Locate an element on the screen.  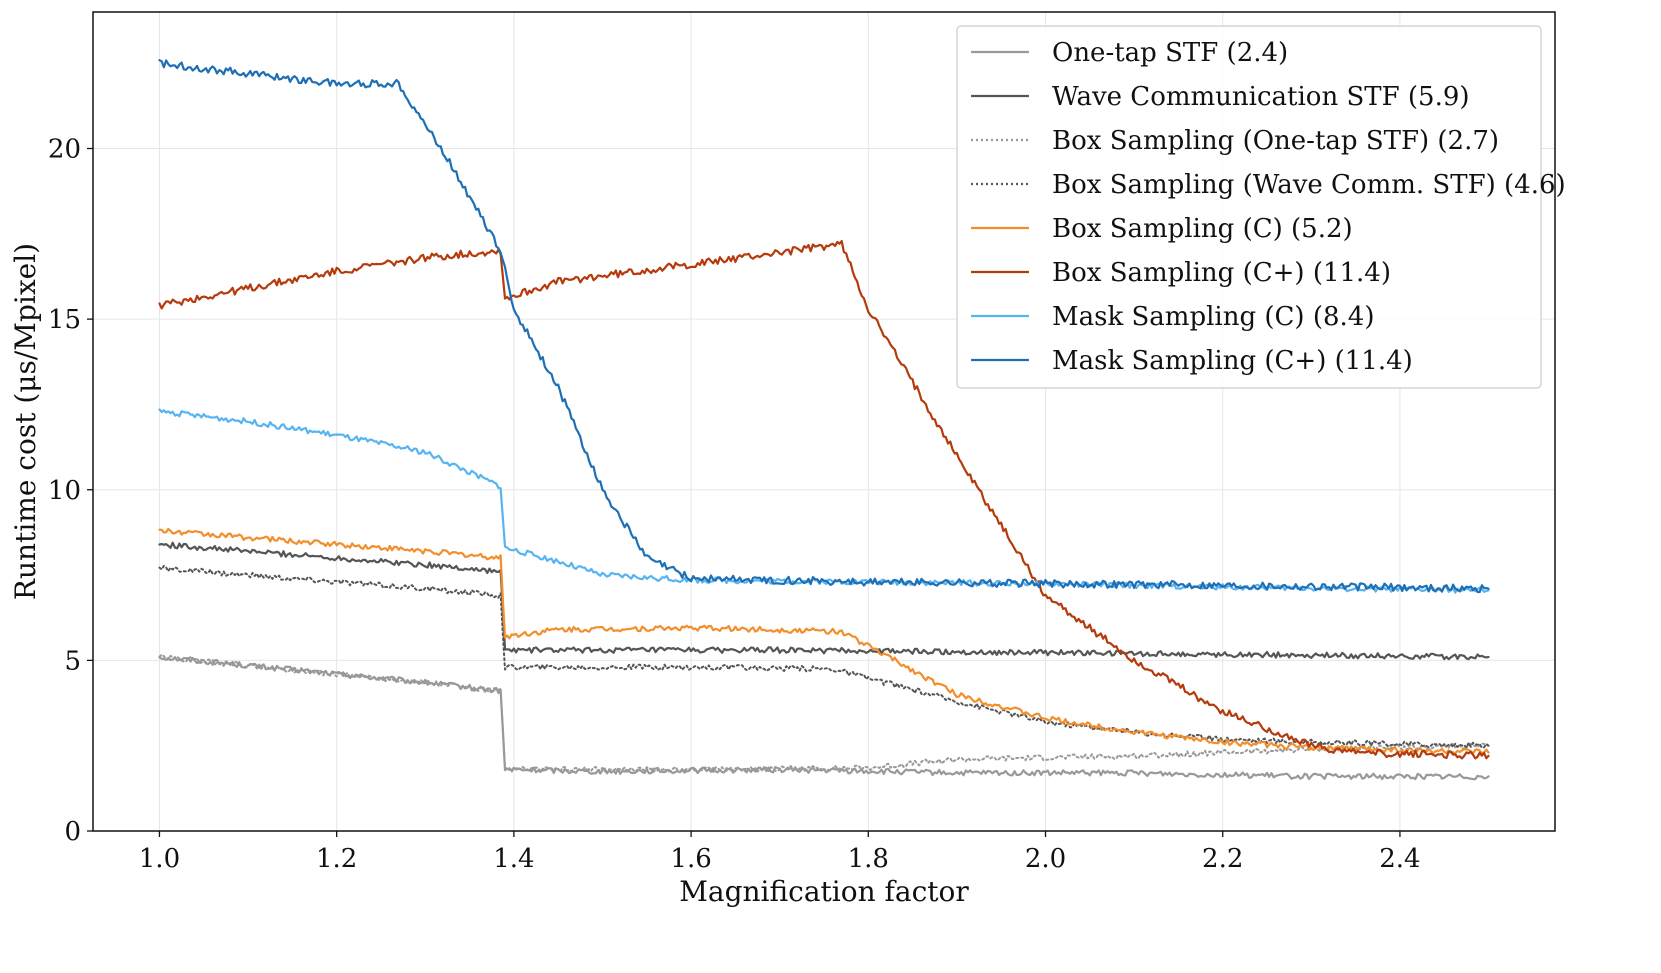
y-tick-label: 0 is located at coordinates (72, 832).